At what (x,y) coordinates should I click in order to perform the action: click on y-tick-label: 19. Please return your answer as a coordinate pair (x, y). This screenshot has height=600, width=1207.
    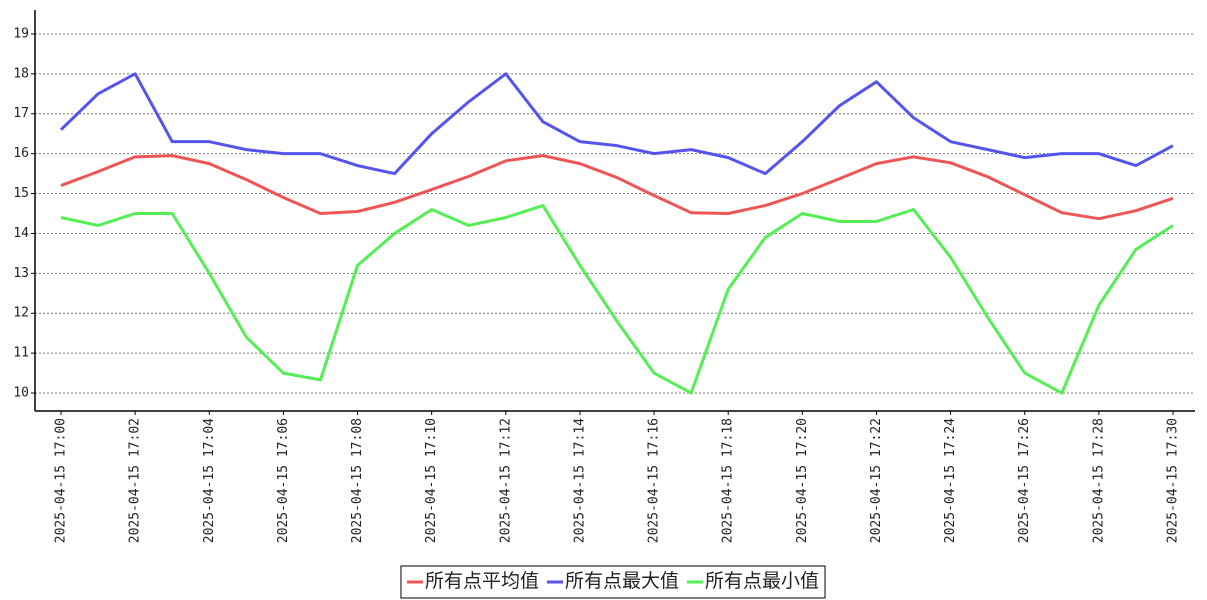
    Looking at the image, I should click on (21, 33).